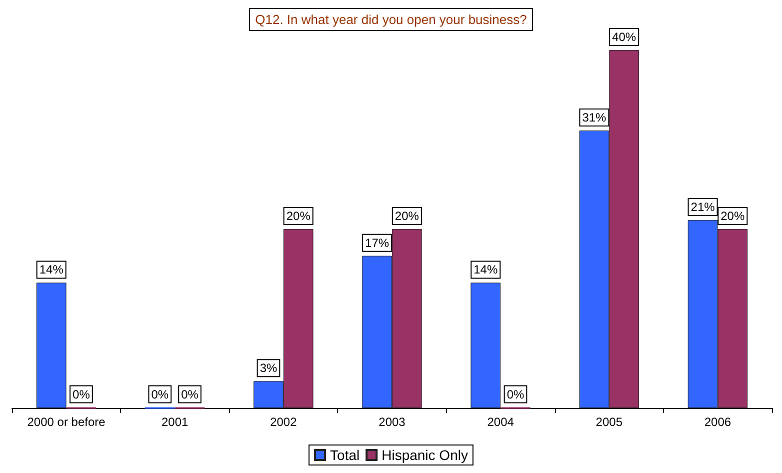  Describe the element at coordinates (175, 422) in the screenshot. I see `x-tick-label: 2001` at that location.